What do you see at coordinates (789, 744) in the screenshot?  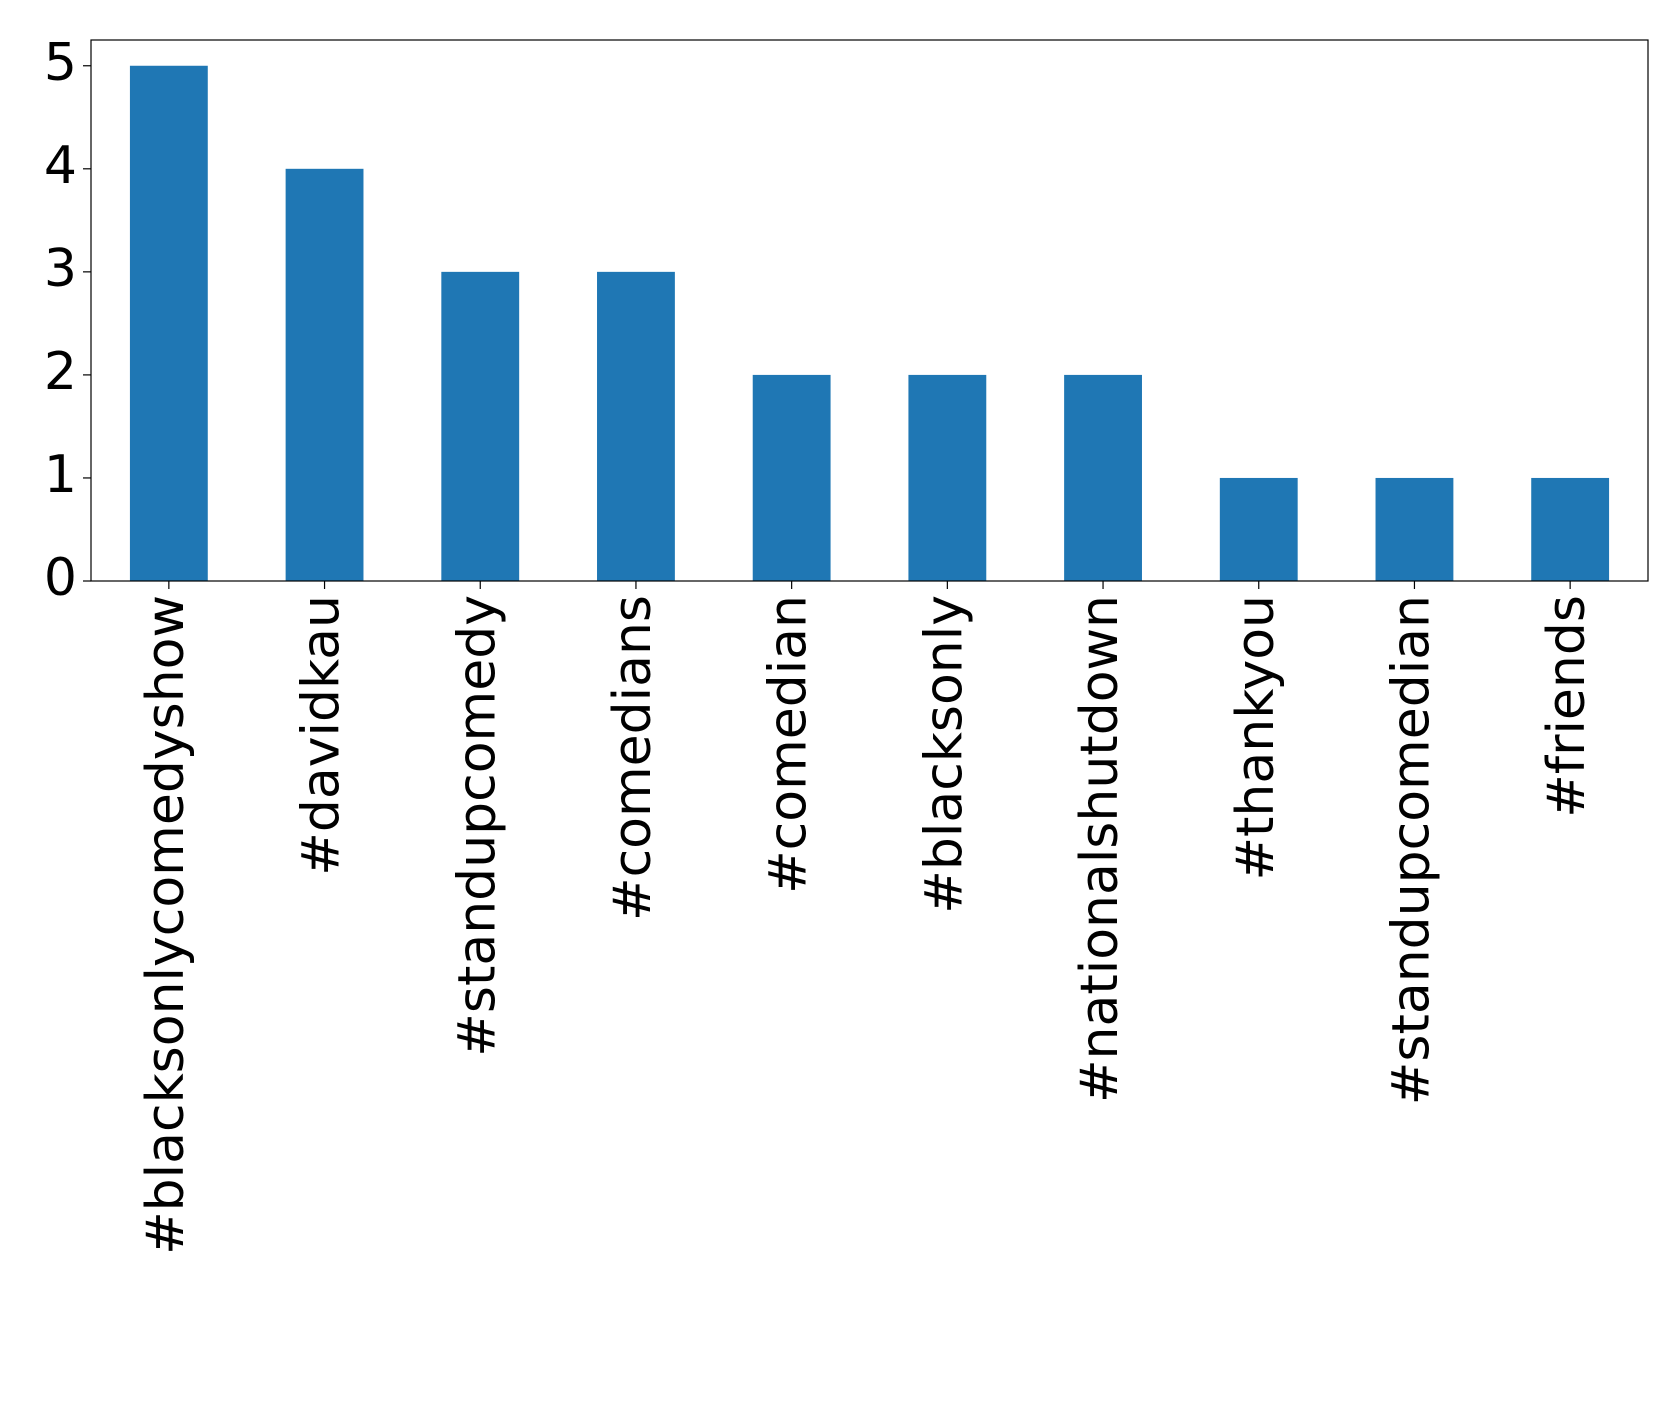 I see `x-tick-label: #comedian` at bounding box center [789, 744].